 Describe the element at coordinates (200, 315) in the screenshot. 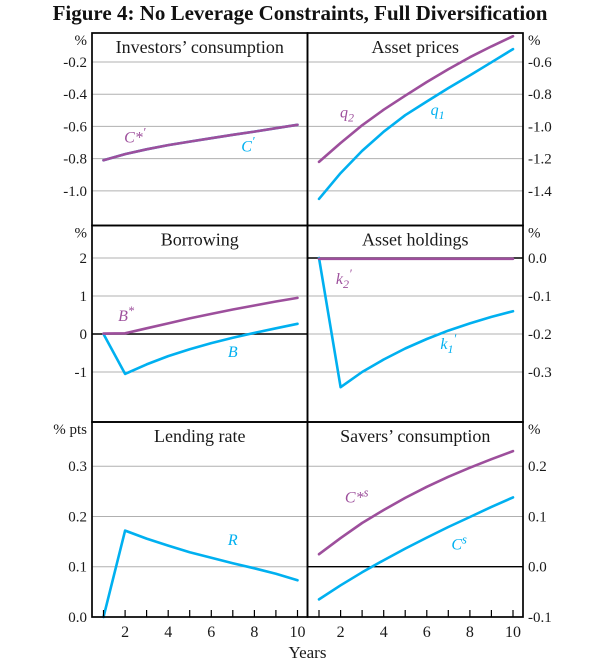

I see `series-line-B-star` at that location.